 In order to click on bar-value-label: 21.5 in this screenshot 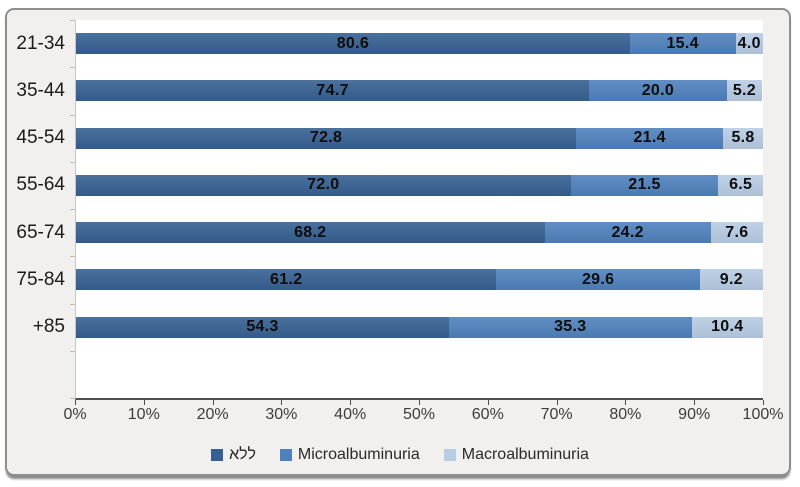, I will do `click(644, 185)`.